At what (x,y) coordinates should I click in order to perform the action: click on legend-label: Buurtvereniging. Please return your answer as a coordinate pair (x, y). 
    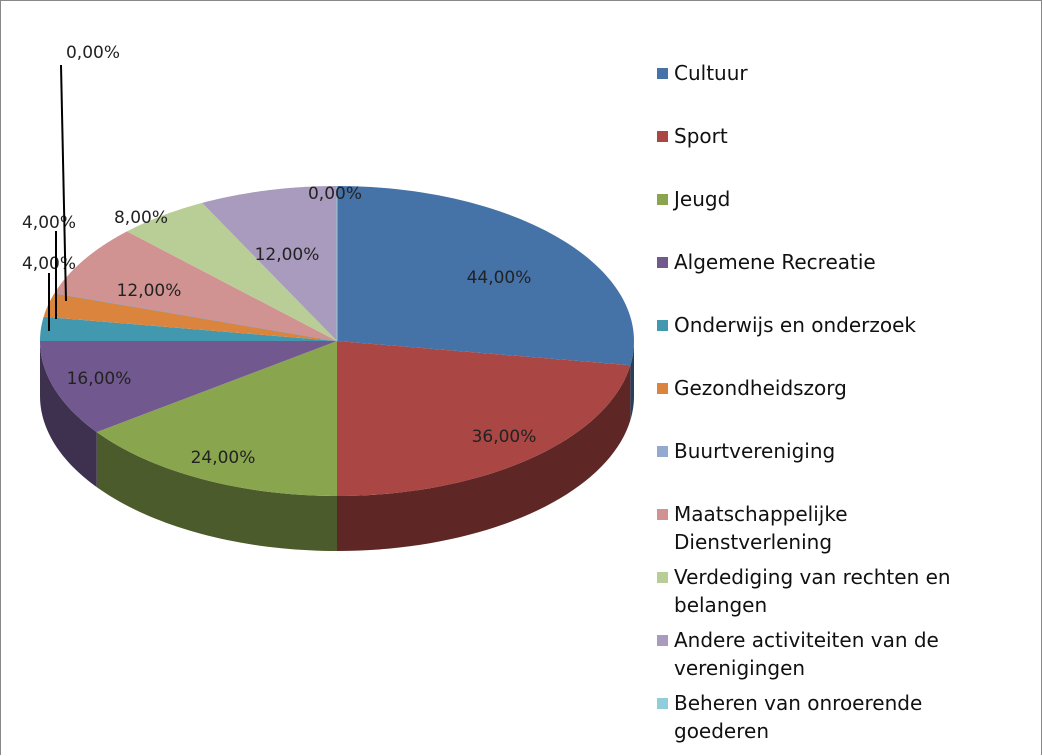
    Looking at the image, I should click on (755, 451).